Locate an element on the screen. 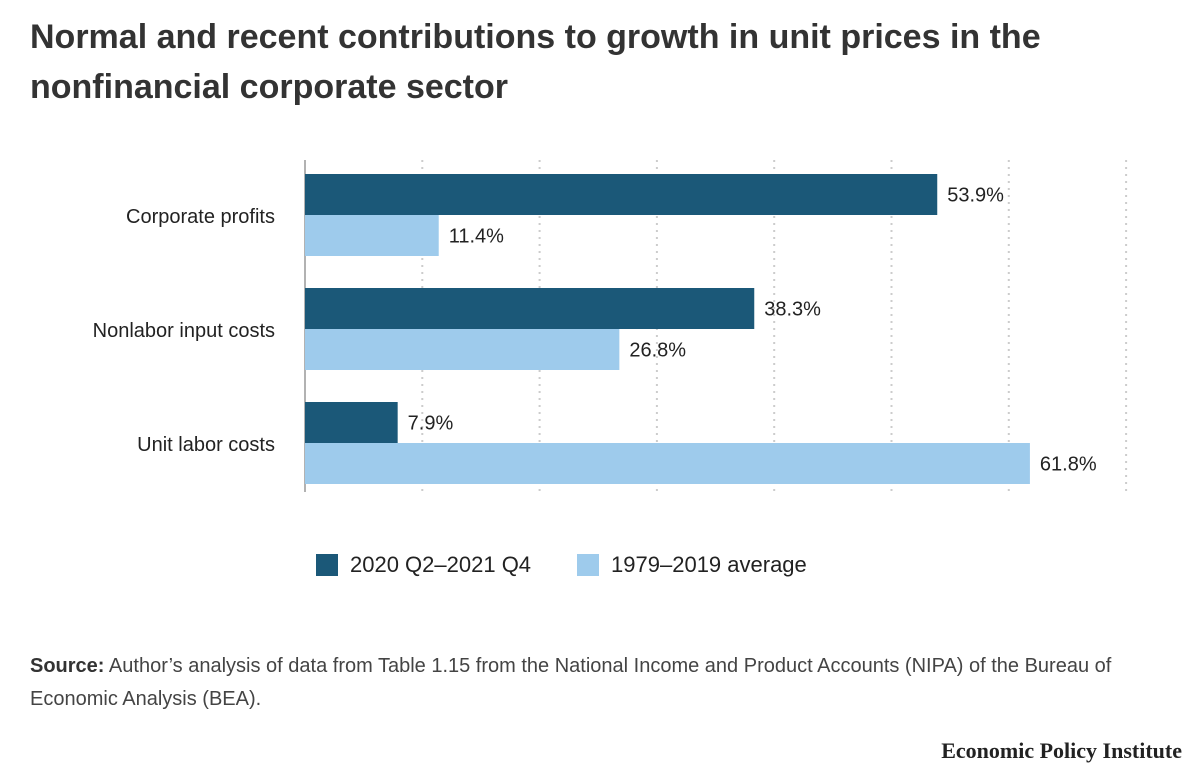 The width and height of the screenshot is (1200, 770). legend-label-recent: 2020 Q2–2021 Q4 is located at coordinates (441, 564).